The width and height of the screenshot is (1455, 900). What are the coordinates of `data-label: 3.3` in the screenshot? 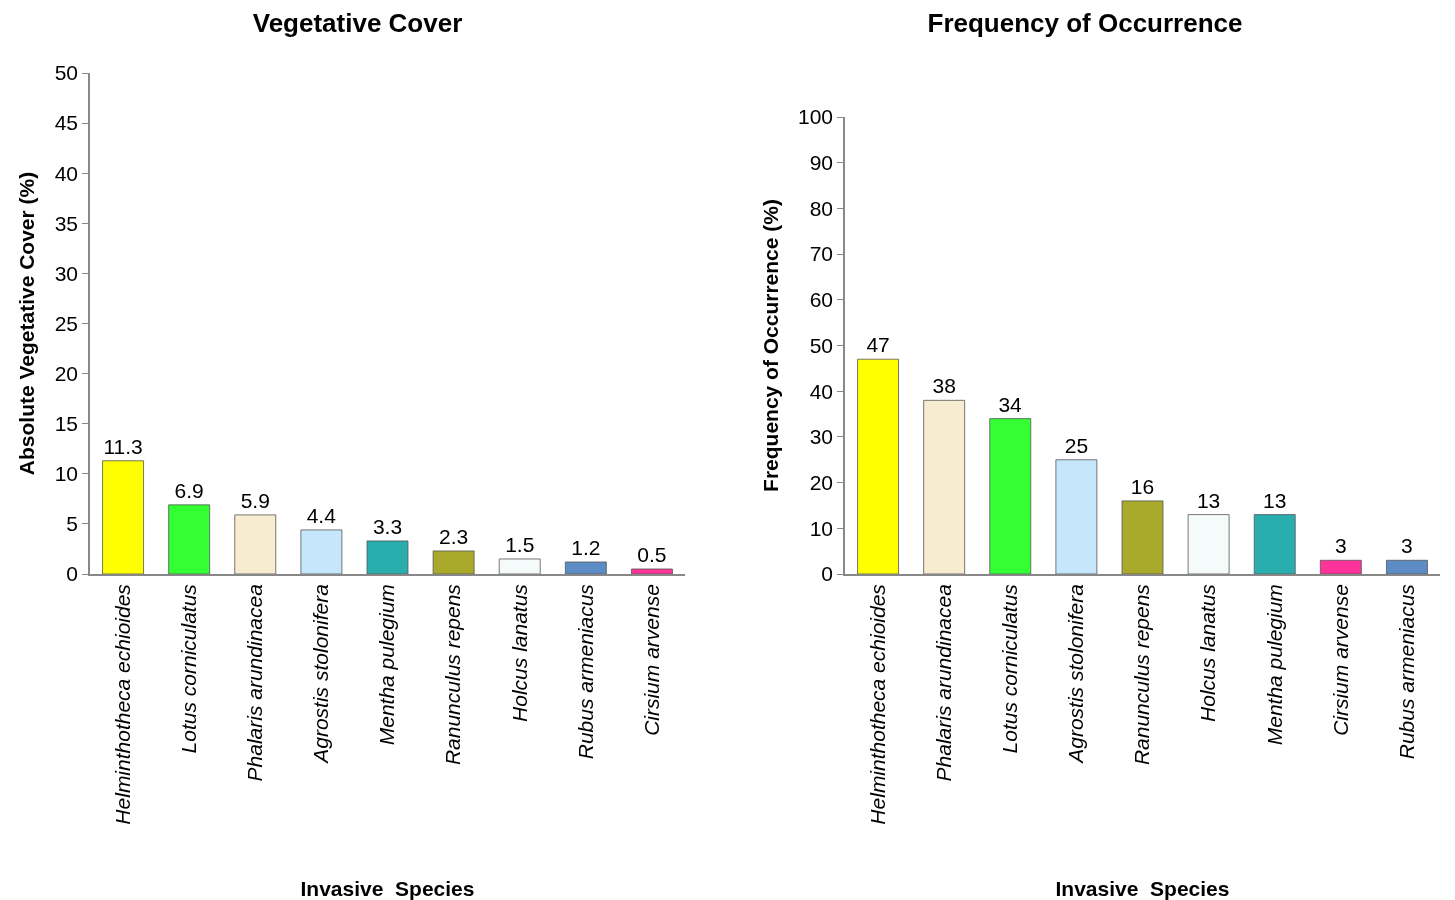 It's located at (387, 526).